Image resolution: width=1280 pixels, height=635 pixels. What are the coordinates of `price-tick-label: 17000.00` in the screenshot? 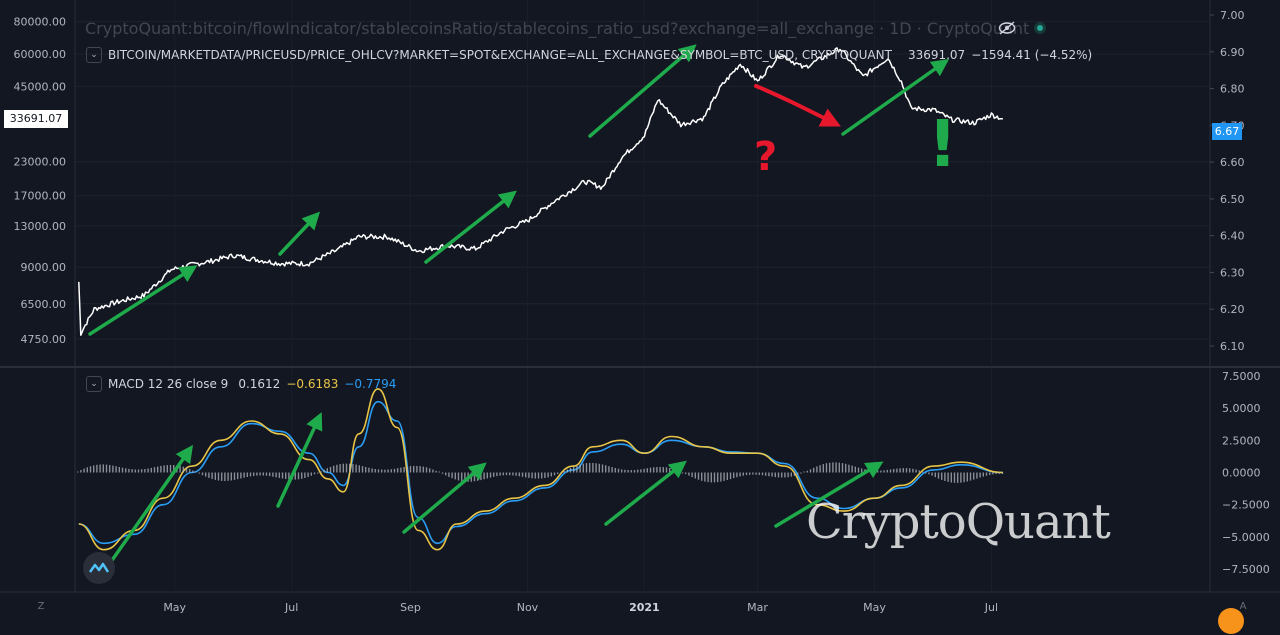 It's located at (40, 196).